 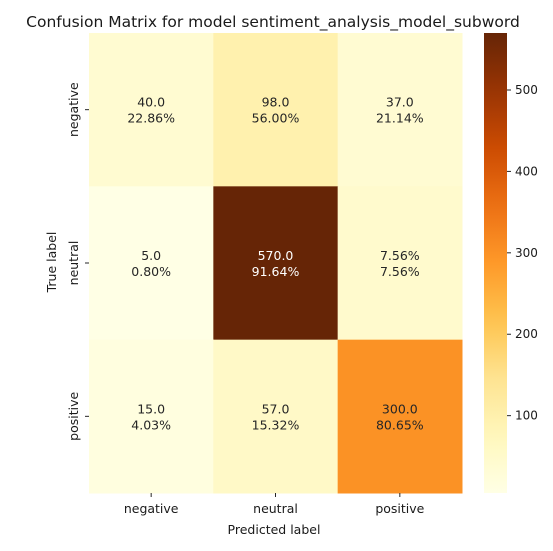 I want to click on colorbar-tick-label: 100, so click(x=526, y=416).